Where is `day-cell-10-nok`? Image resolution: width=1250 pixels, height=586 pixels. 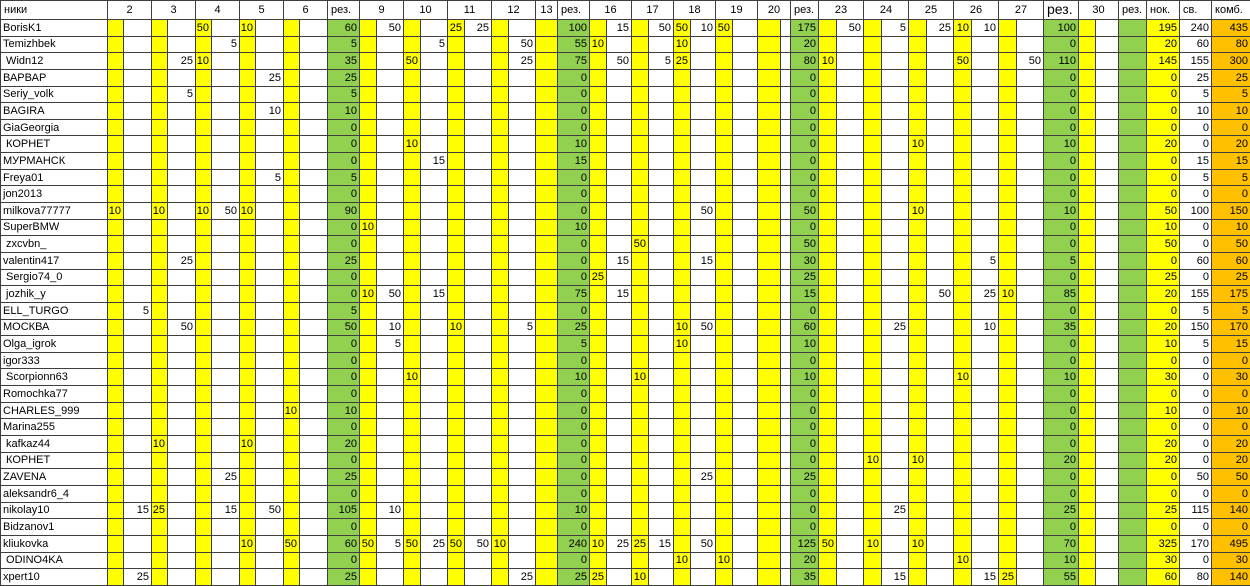
day-cell-10-nok is located at coordinates (412, 560).